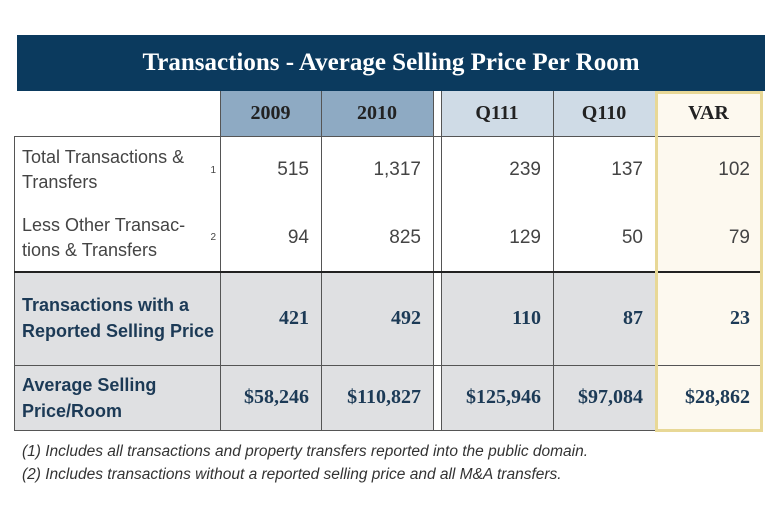 This screenshot has height=520, width=780. Describe the element at coordinates (103, 169) in the screenshot. I see `row-label-text: Total Transactions & Transfers` at that location.